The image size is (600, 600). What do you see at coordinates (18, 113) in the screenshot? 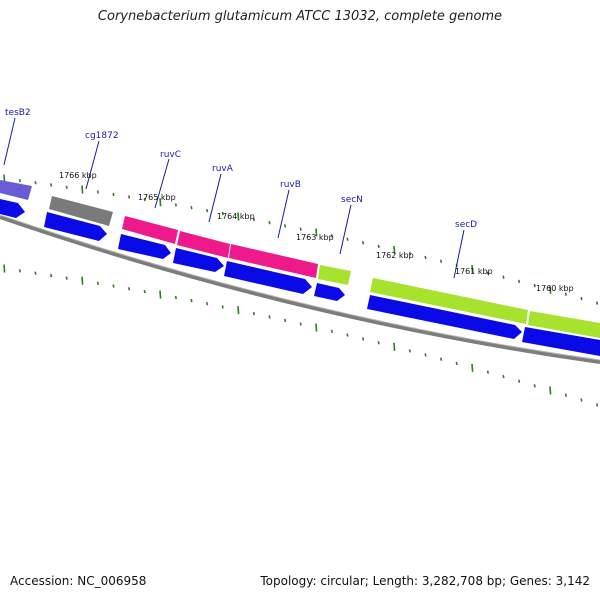
I see `gene-label-tesB2: tesB2` at bounding box center [18, 113].